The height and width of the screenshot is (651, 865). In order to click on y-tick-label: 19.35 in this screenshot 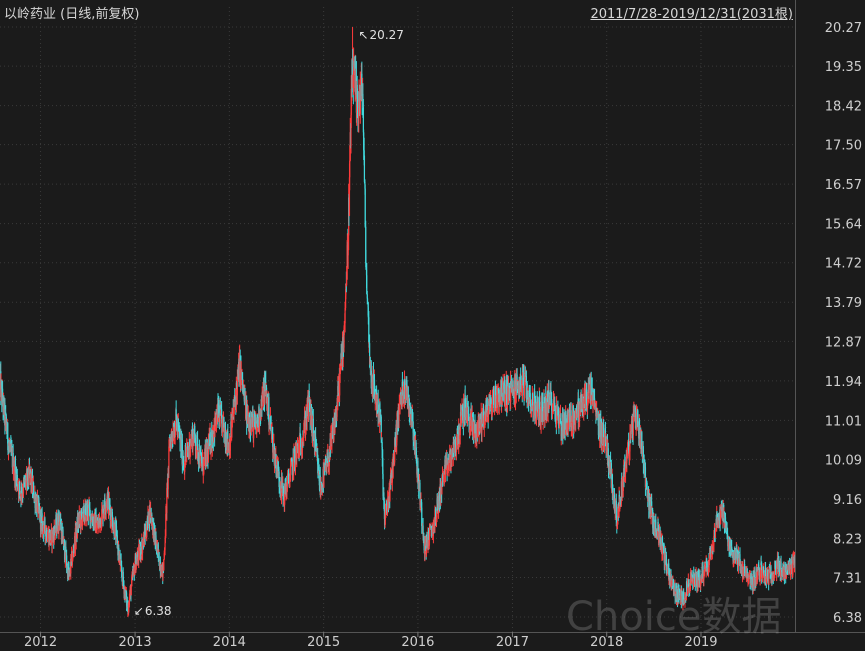, I will do `click(843, 67)`.